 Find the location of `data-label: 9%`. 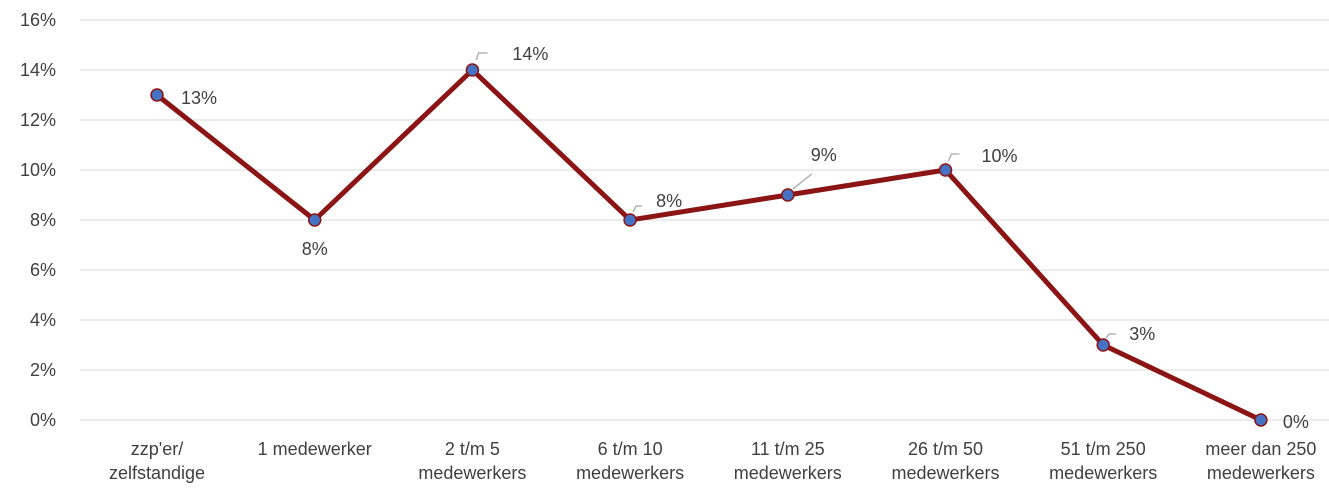

data-label: 9% is located at coordinates (824, 155).